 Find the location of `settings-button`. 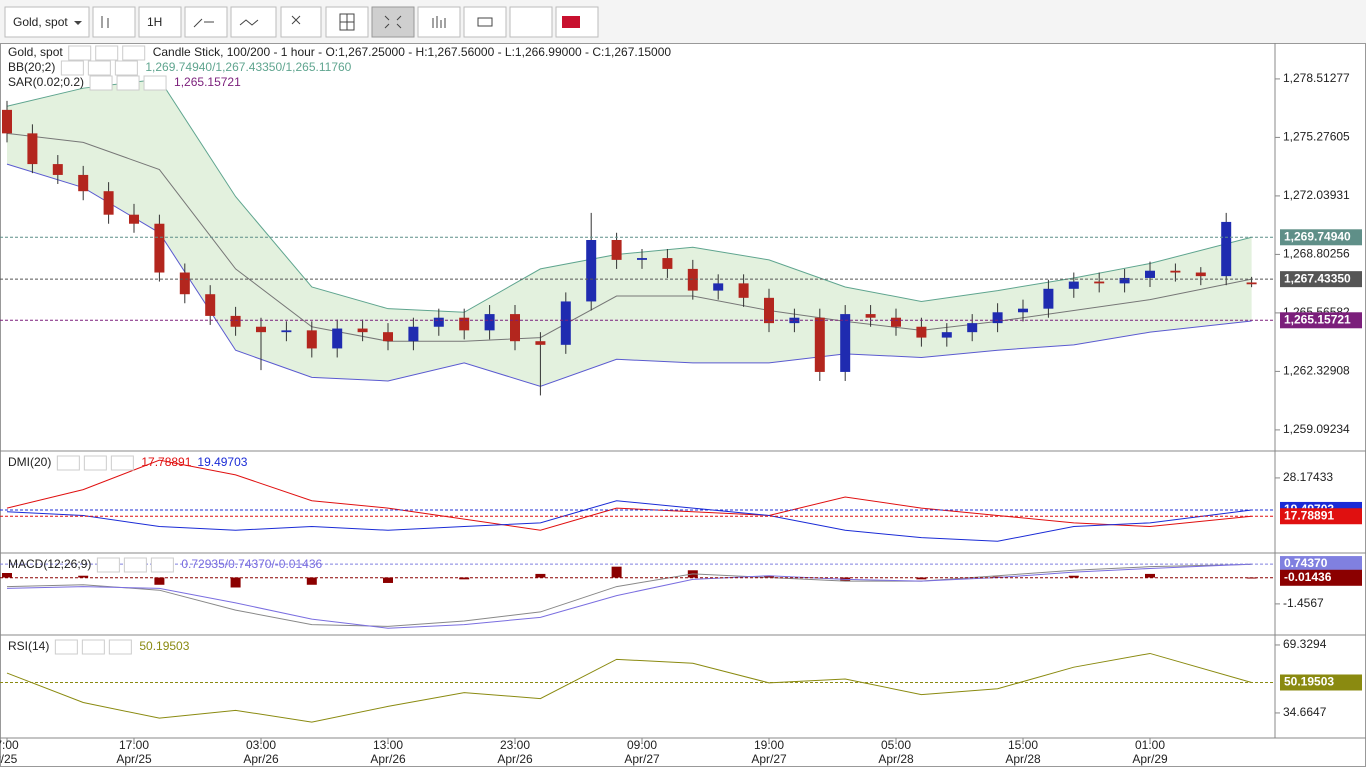

settings-button is located at coordinates (531, 22).